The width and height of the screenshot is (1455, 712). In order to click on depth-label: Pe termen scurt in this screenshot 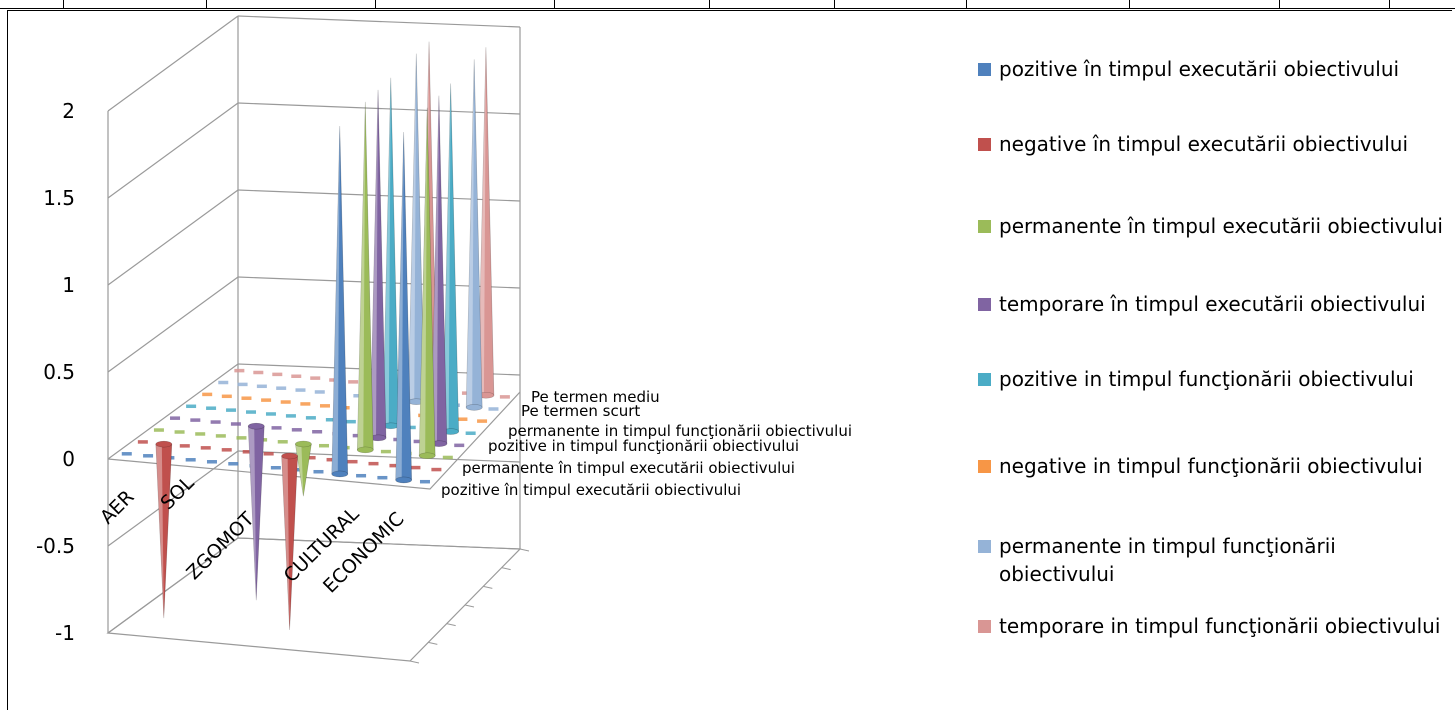, I will do `click(580, 411)`.